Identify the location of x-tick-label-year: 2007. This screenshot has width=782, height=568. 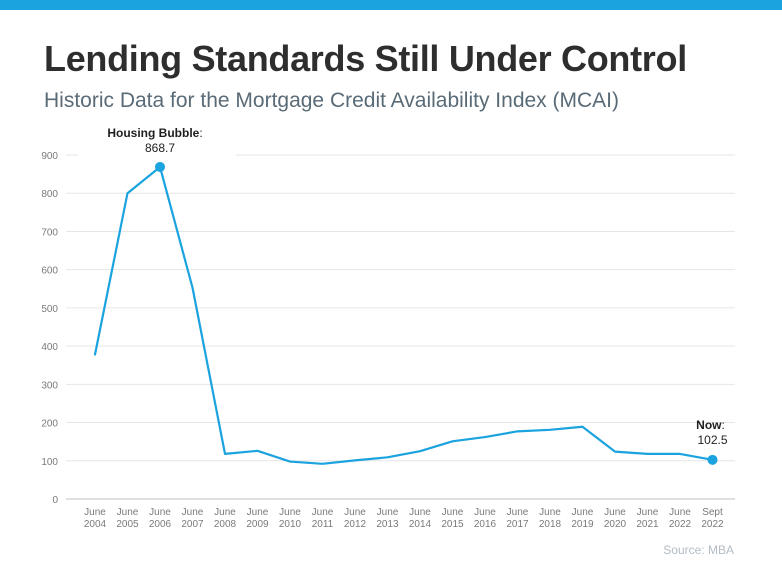
(192, 524).